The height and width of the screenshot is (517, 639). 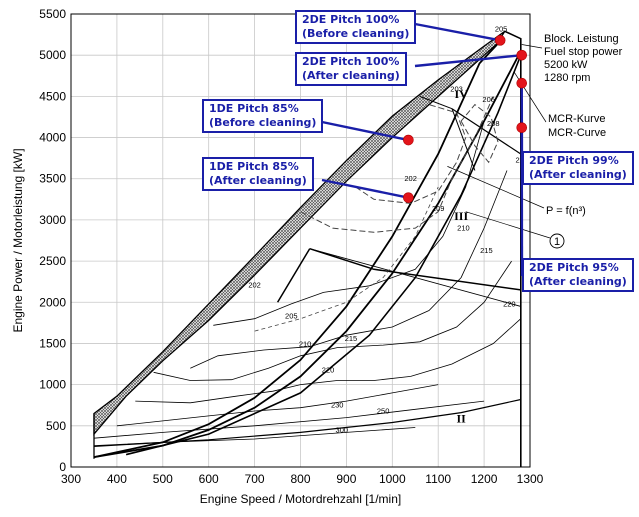 What do you see at coordinates (513, 248) in the screenshot?
I see `speed-limit-line` at bounding box center [513, 248].